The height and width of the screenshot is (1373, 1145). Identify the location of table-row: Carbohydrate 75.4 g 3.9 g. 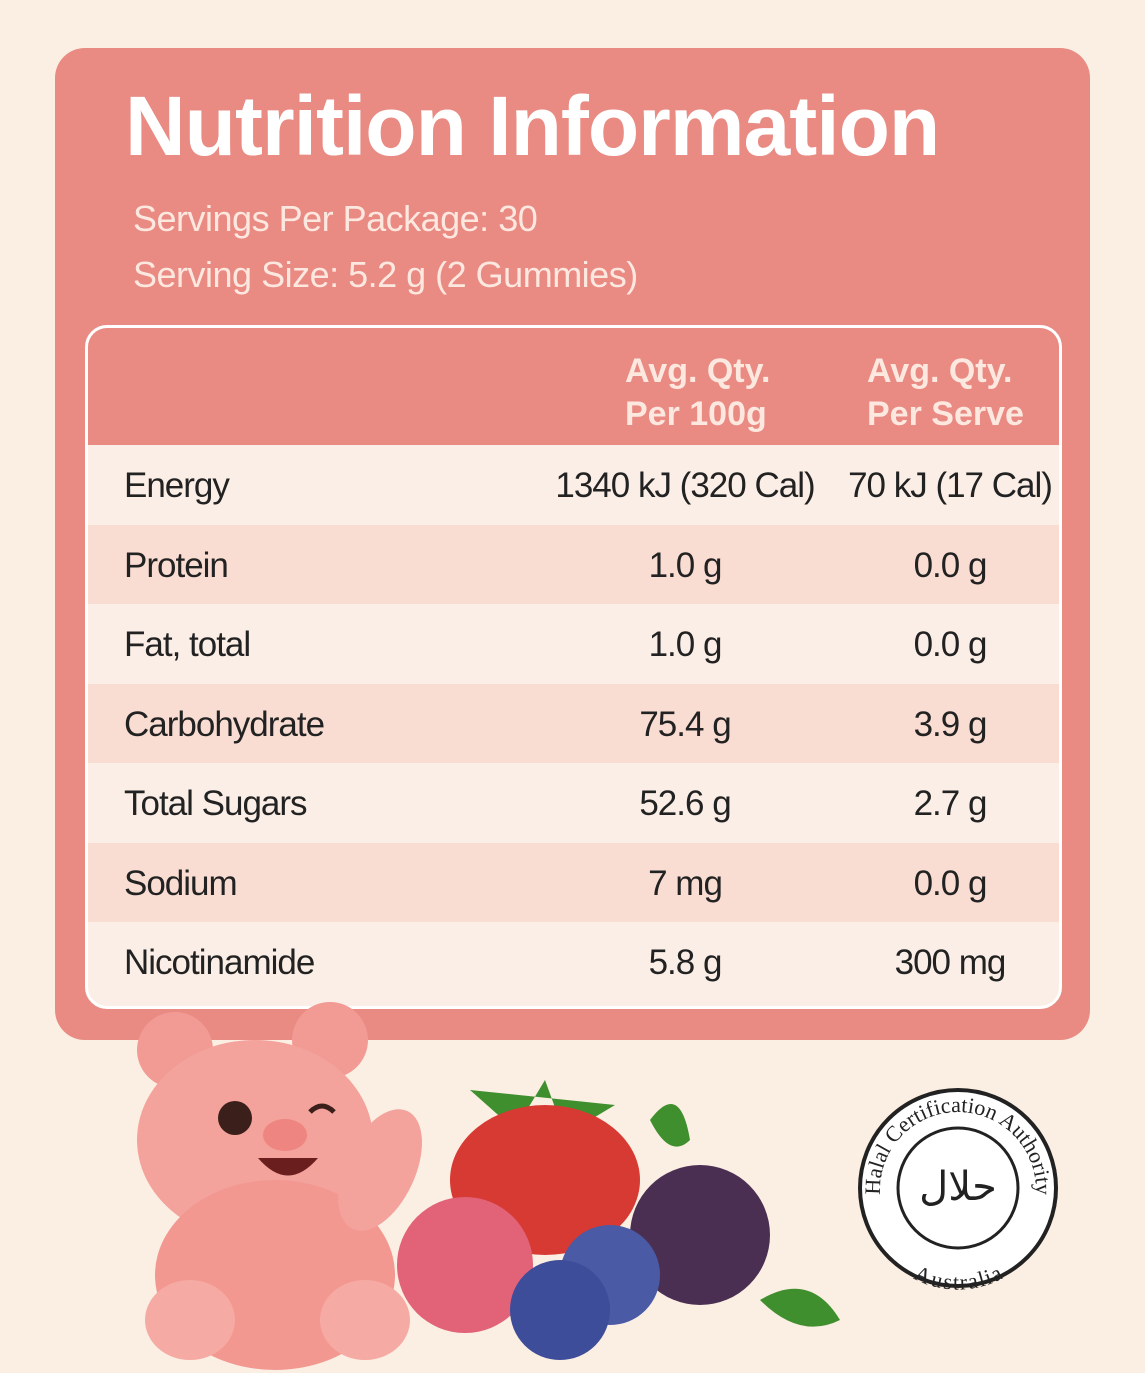
(573, 723).